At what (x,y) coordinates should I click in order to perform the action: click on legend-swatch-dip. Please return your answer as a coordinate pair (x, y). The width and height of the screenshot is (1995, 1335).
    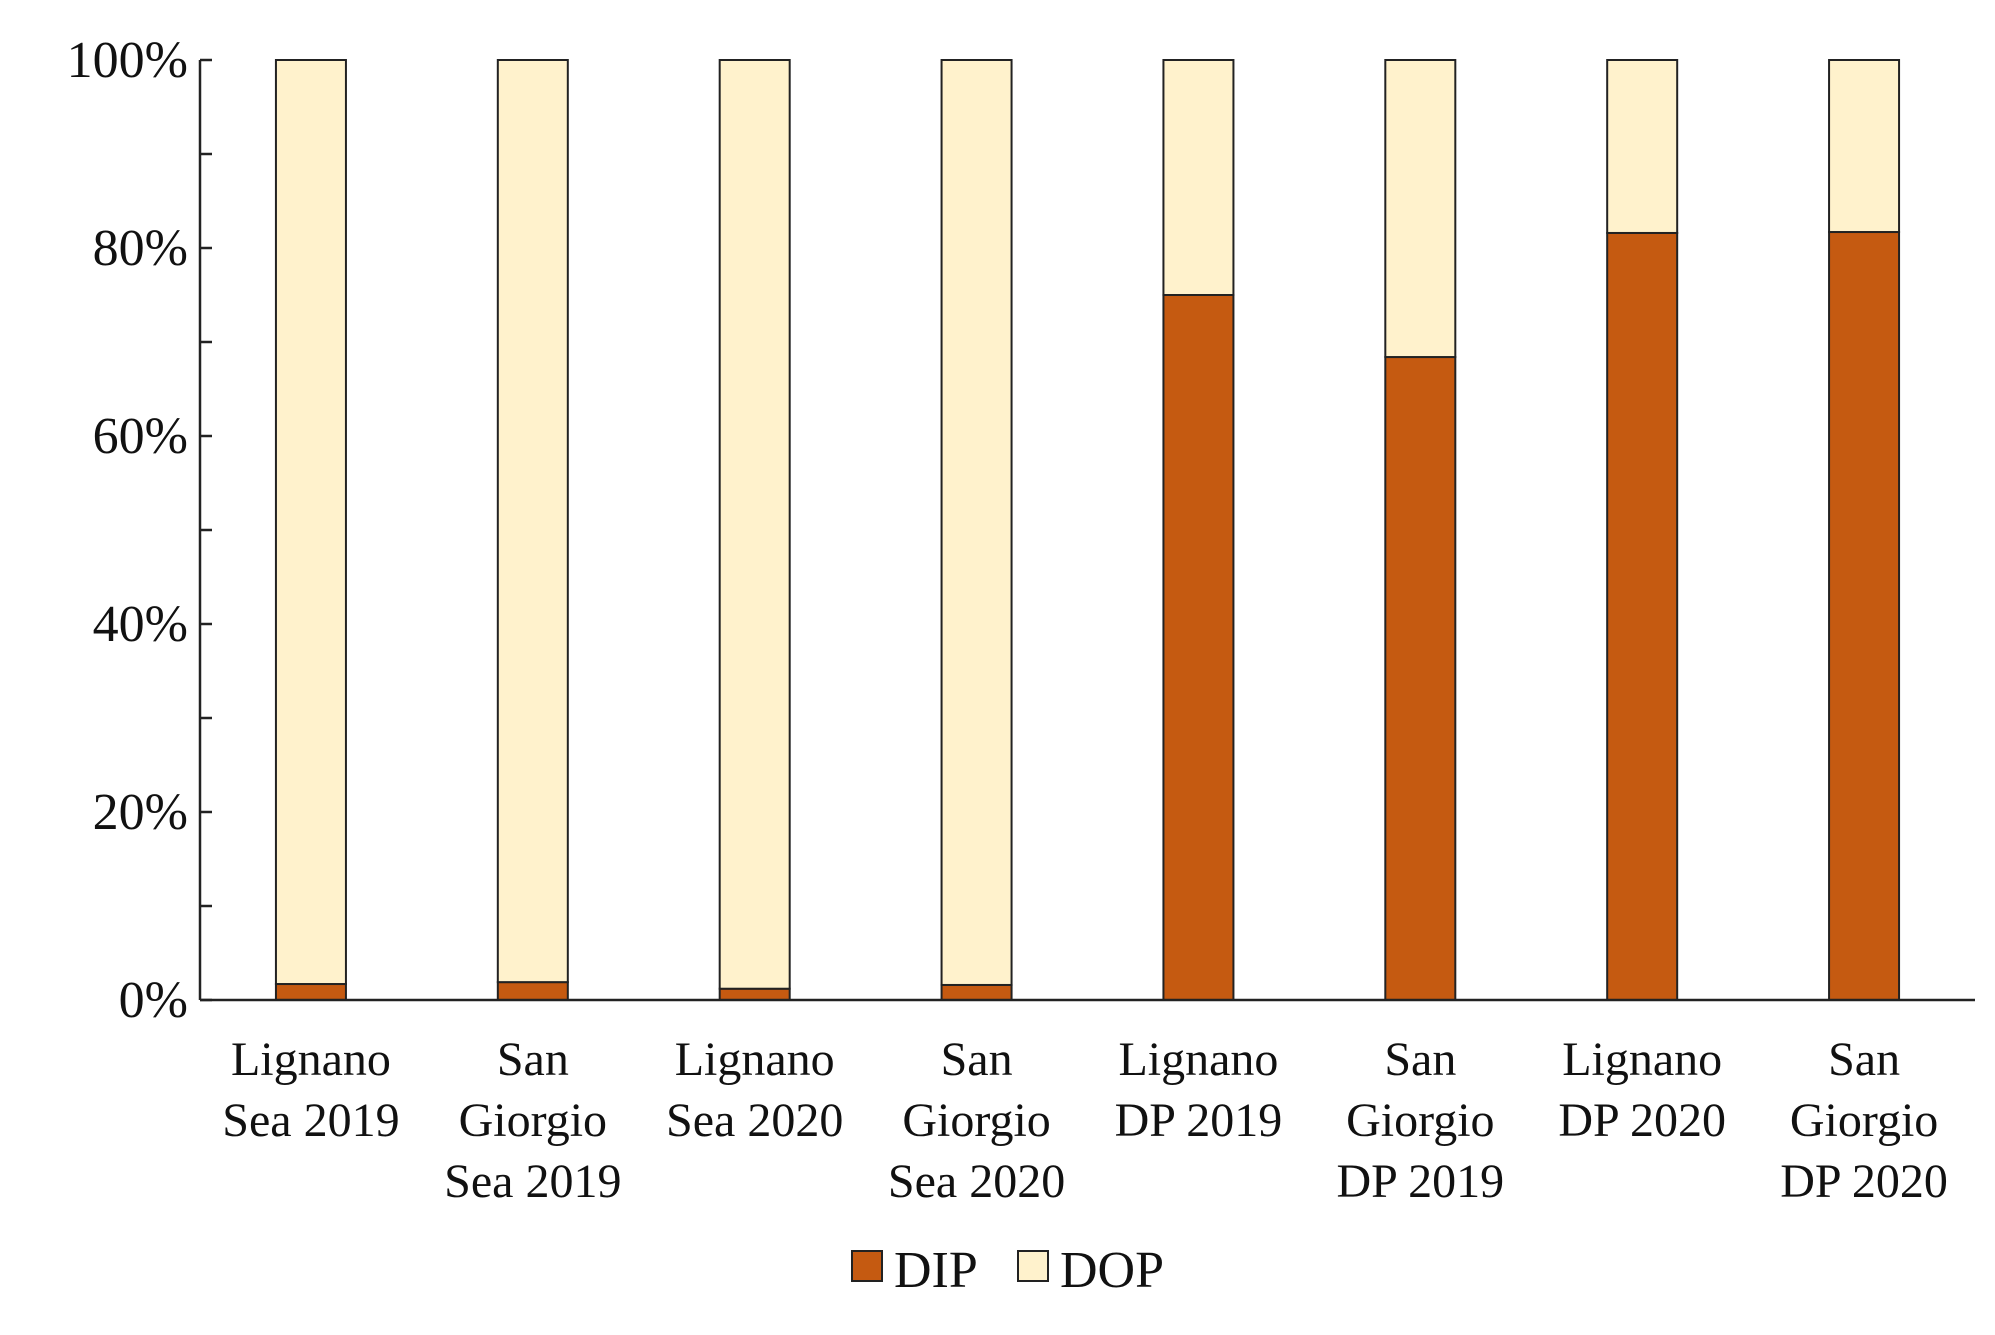
    Looking at the image, I should click on (867, 1266).